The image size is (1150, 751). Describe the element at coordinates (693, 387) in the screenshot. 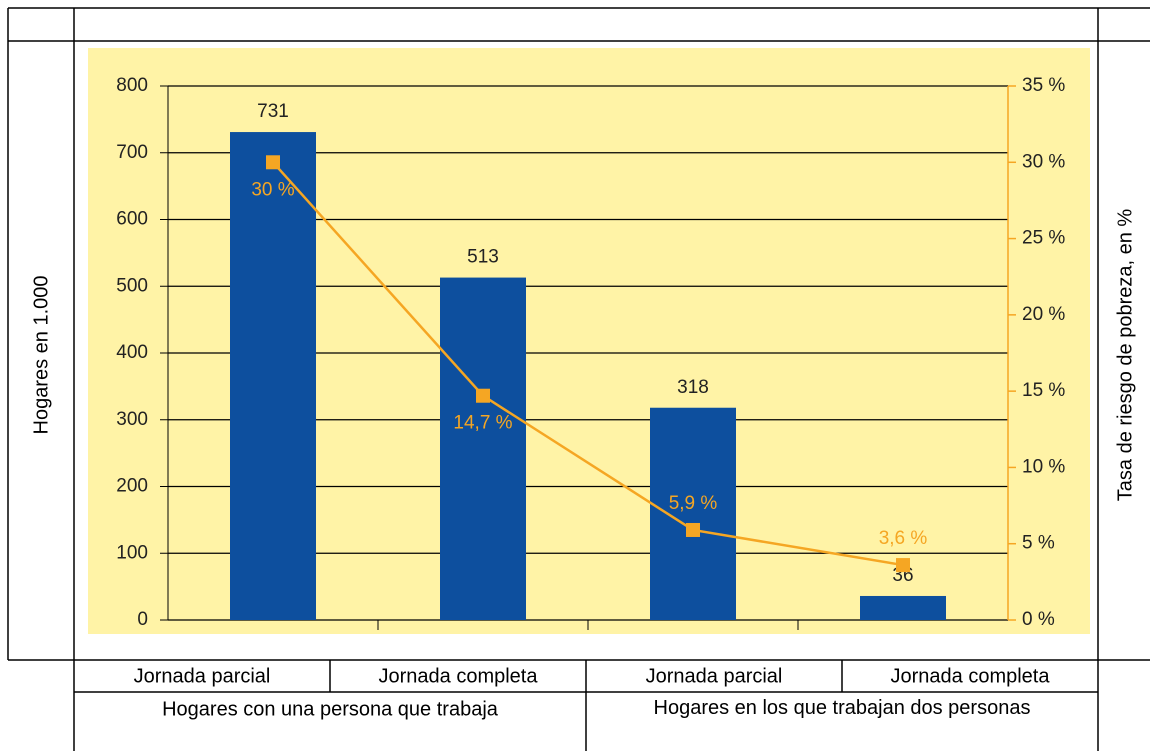

I see `bar-value-label: 318` at that location.